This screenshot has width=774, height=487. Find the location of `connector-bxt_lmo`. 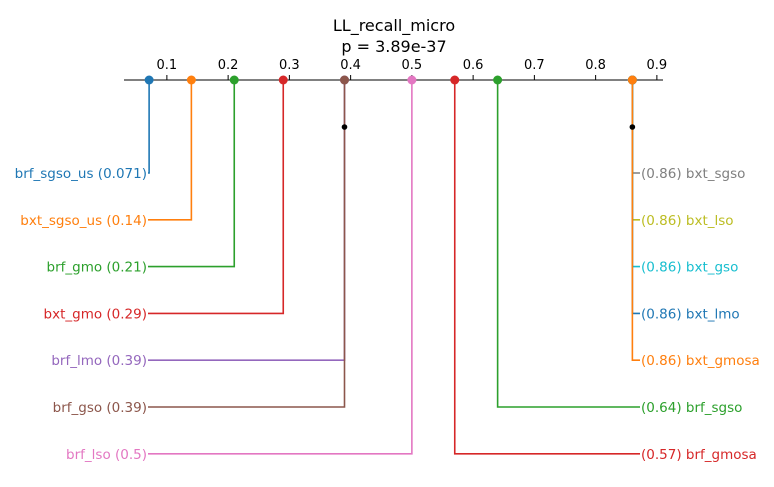

connector-bxt_lmo is located at coordinates (635, 197).